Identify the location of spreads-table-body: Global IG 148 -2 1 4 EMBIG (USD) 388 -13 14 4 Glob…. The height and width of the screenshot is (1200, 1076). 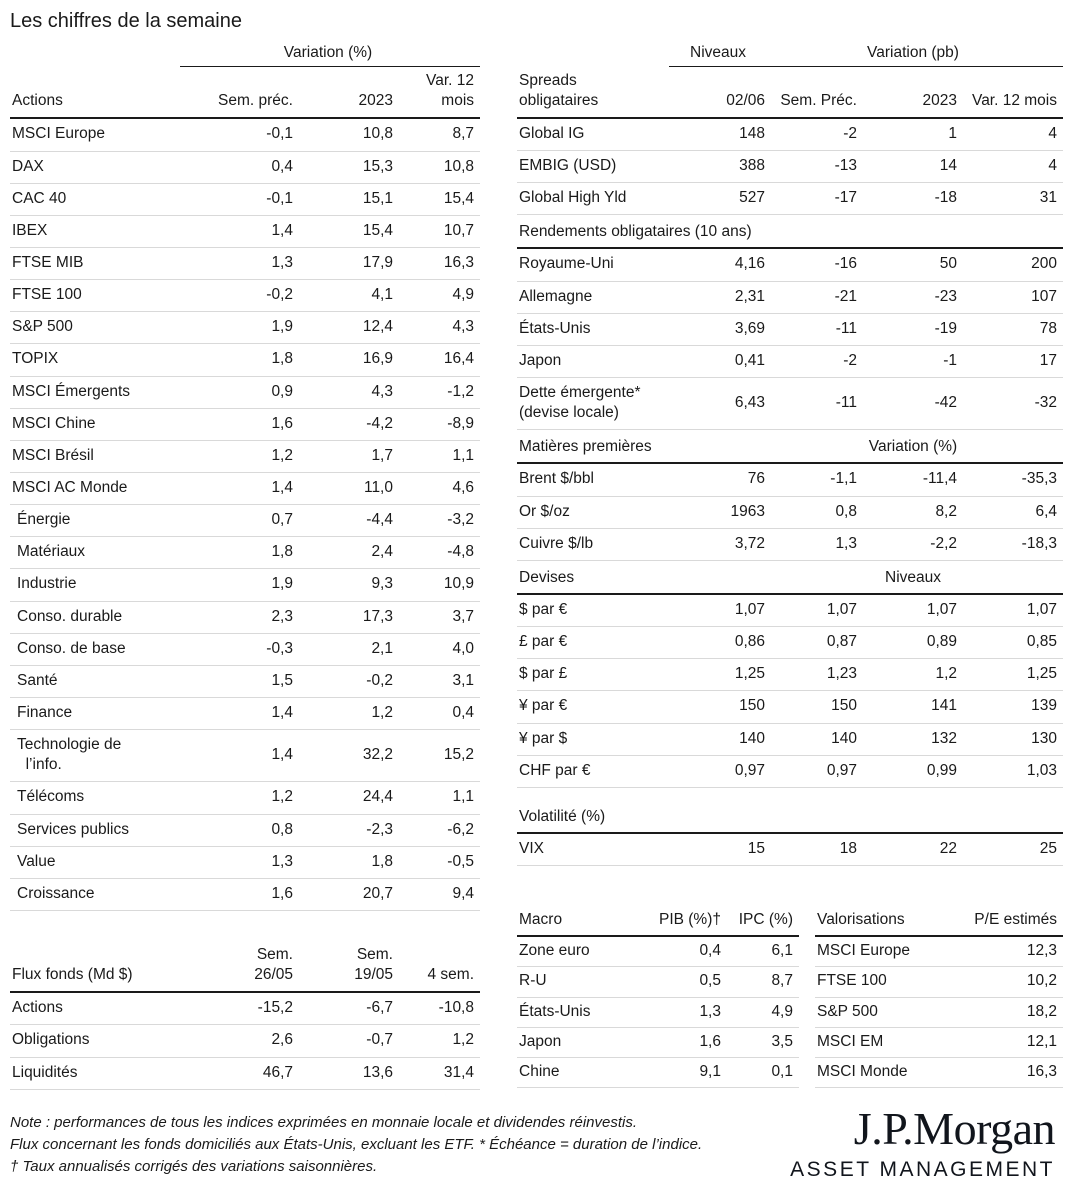
(790, 166).